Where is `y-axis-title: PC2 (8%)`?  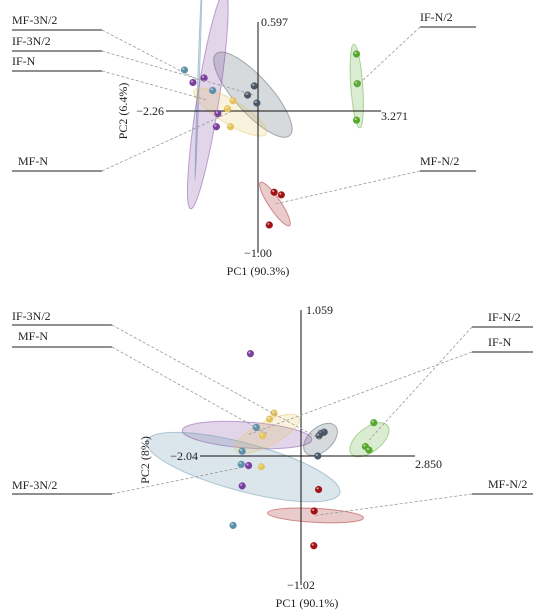 y-axis-title: PC2 (8%) is located at coordinates (145, 460).